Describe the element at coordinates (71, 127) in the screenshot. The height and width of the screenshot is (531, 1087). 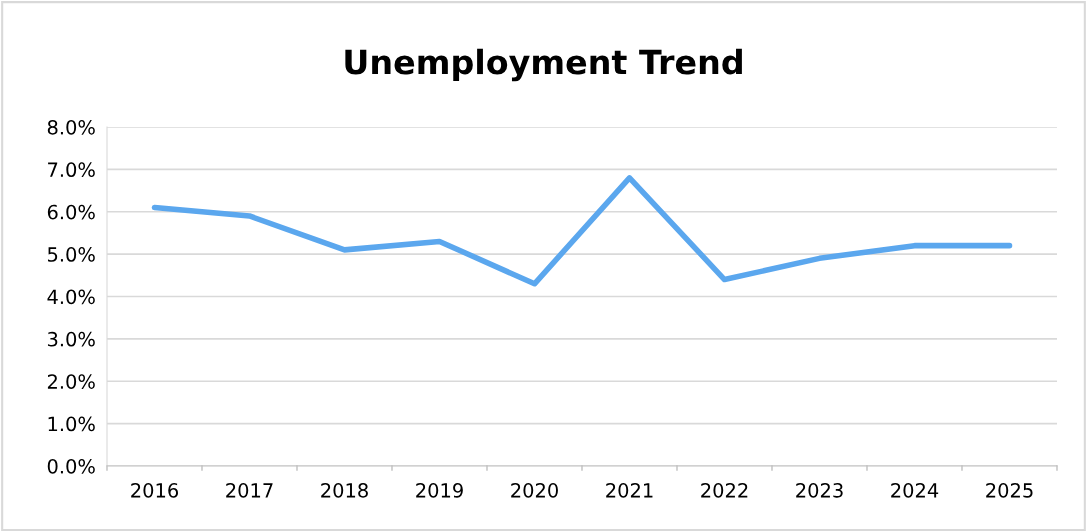
I see `y-tick-label: 8.0%` at that location.